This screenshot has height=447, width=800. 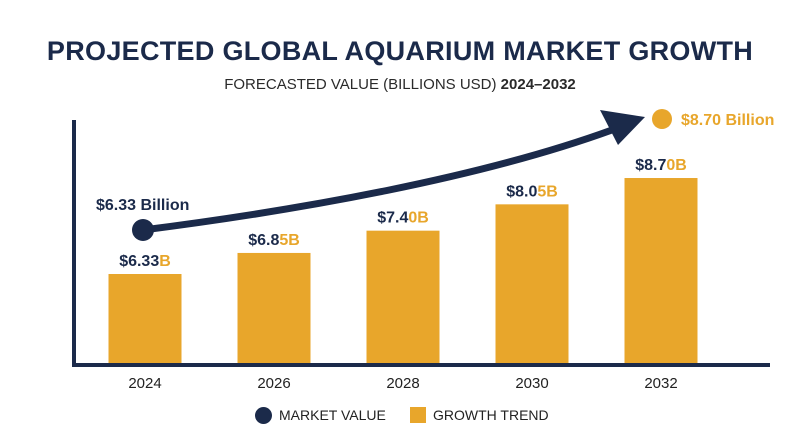 What do you see at coordinates (403, 296) in the screenshot?
I see `bar-2028` at bounding box center [403, 296].